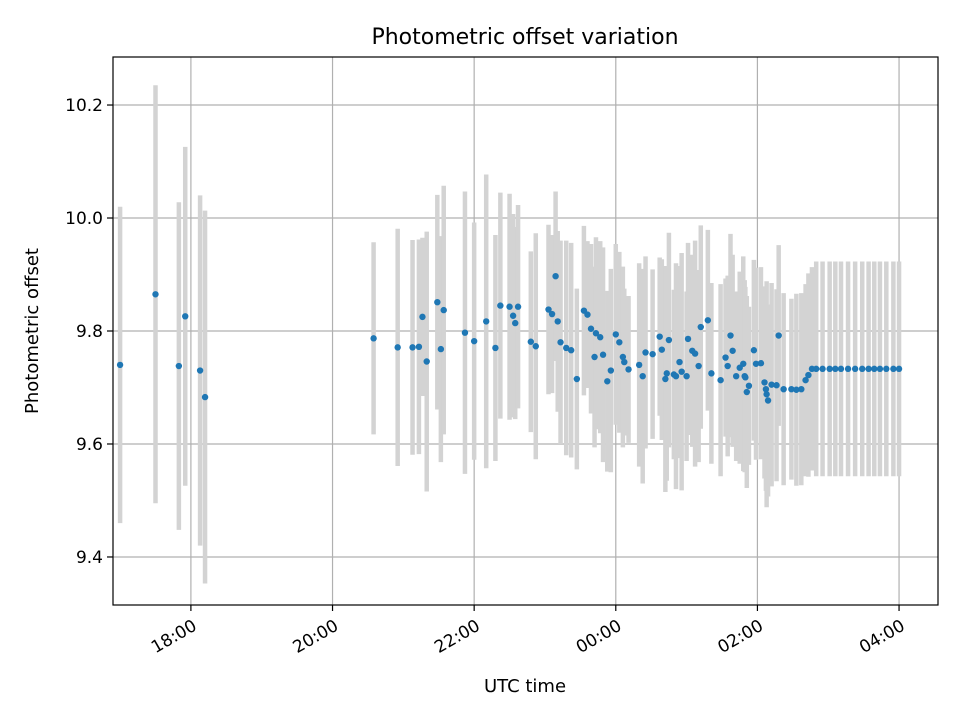 Image resolution: width=960 pixels, height=720 pixels. Describe the element at coordinates (525, 686) in the screenshot. I see `x-axis-label: UTC time` at that location.